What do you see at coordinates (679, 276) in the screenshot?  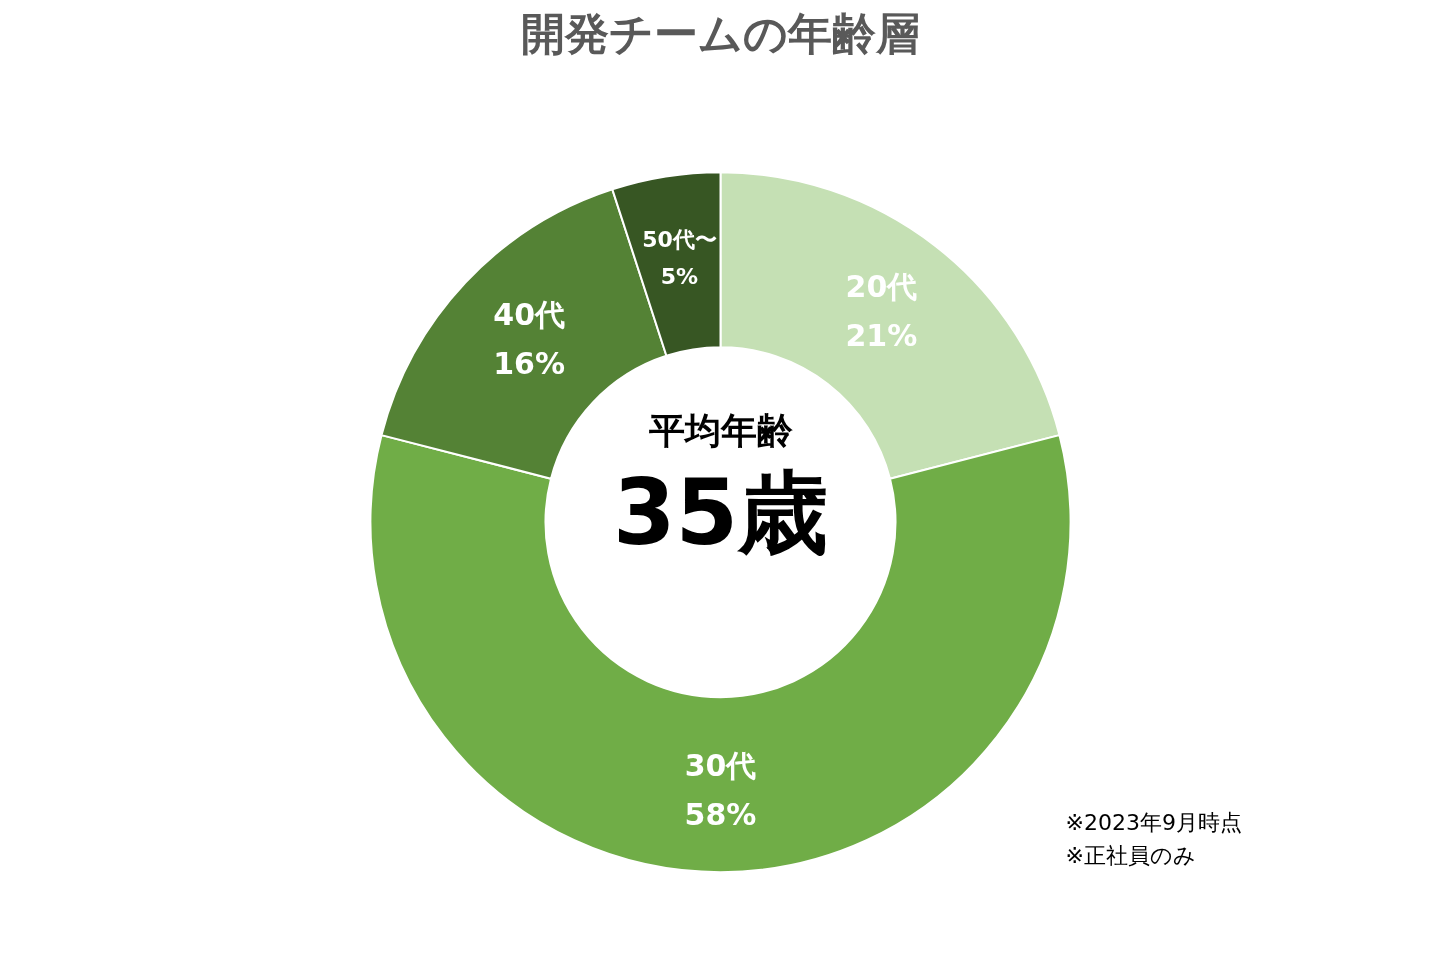 I see `data-label: 5%` at bounding box center [679, 276].